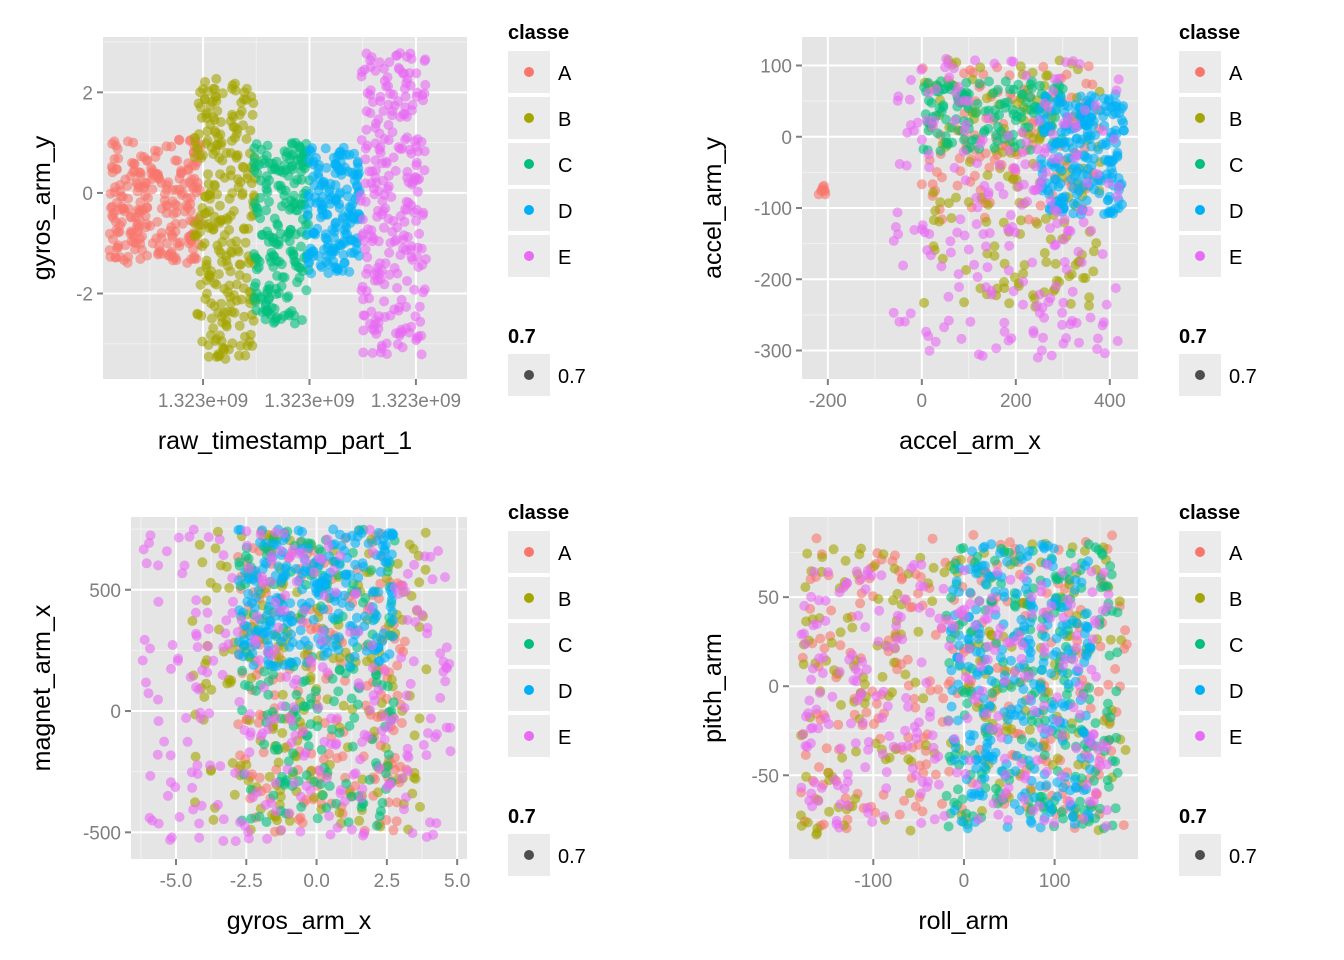 The width and height of the screenshot is (1344, 960). I want to click on legend-swatch-E, so click(1200, 736).